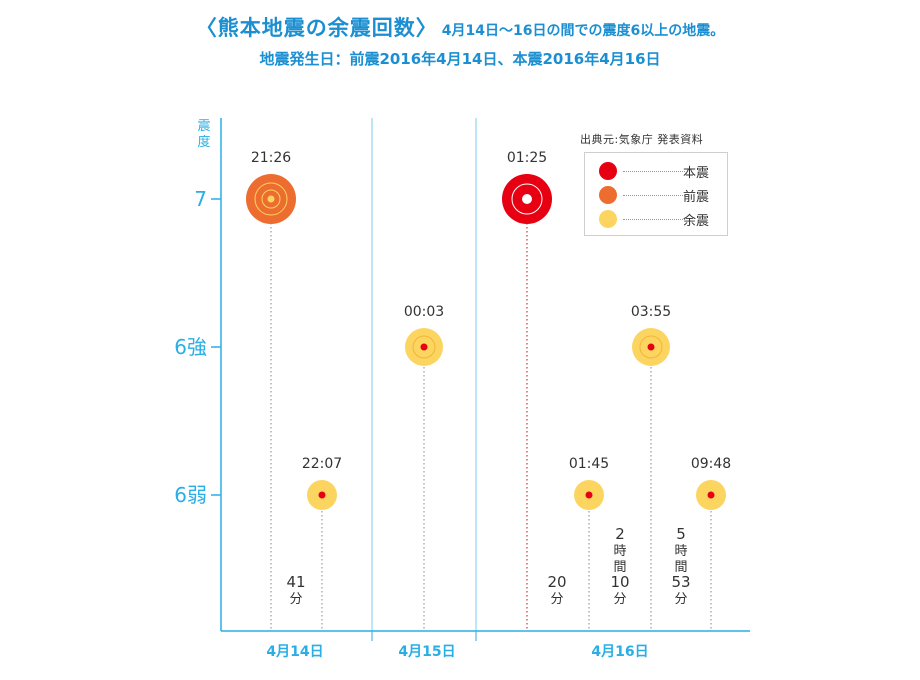 This screenshot has height=680, width=920. Describe the element at coordinates (460, 59) in the screenshot. I see `chart-subtitle: 地震発生日：前震2016年4月14日、本震2016年4月16日` at that location.